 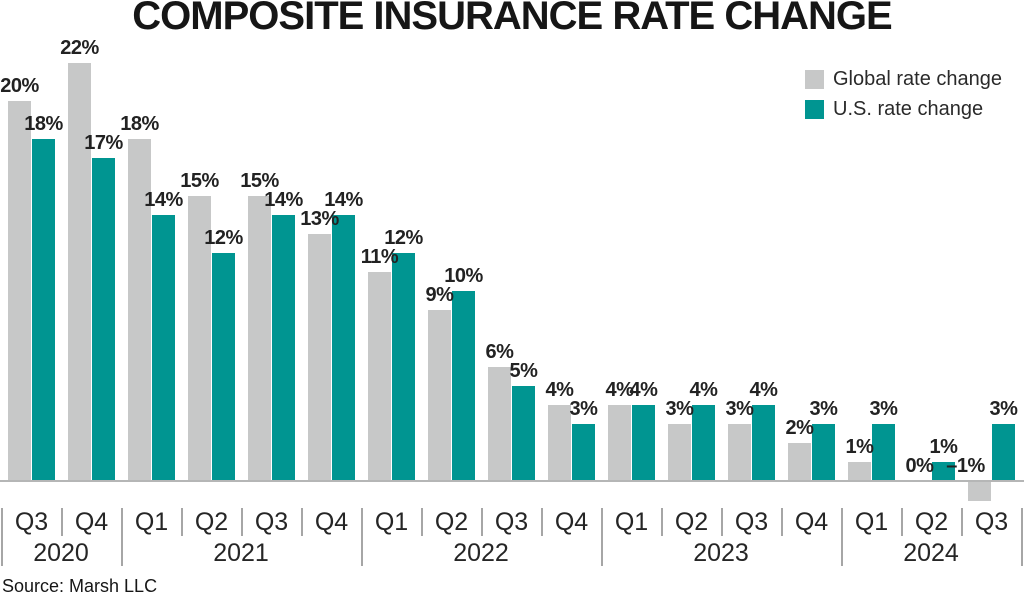 I want to click on value-label-global-12: 3%, so click(x=739, y=409).